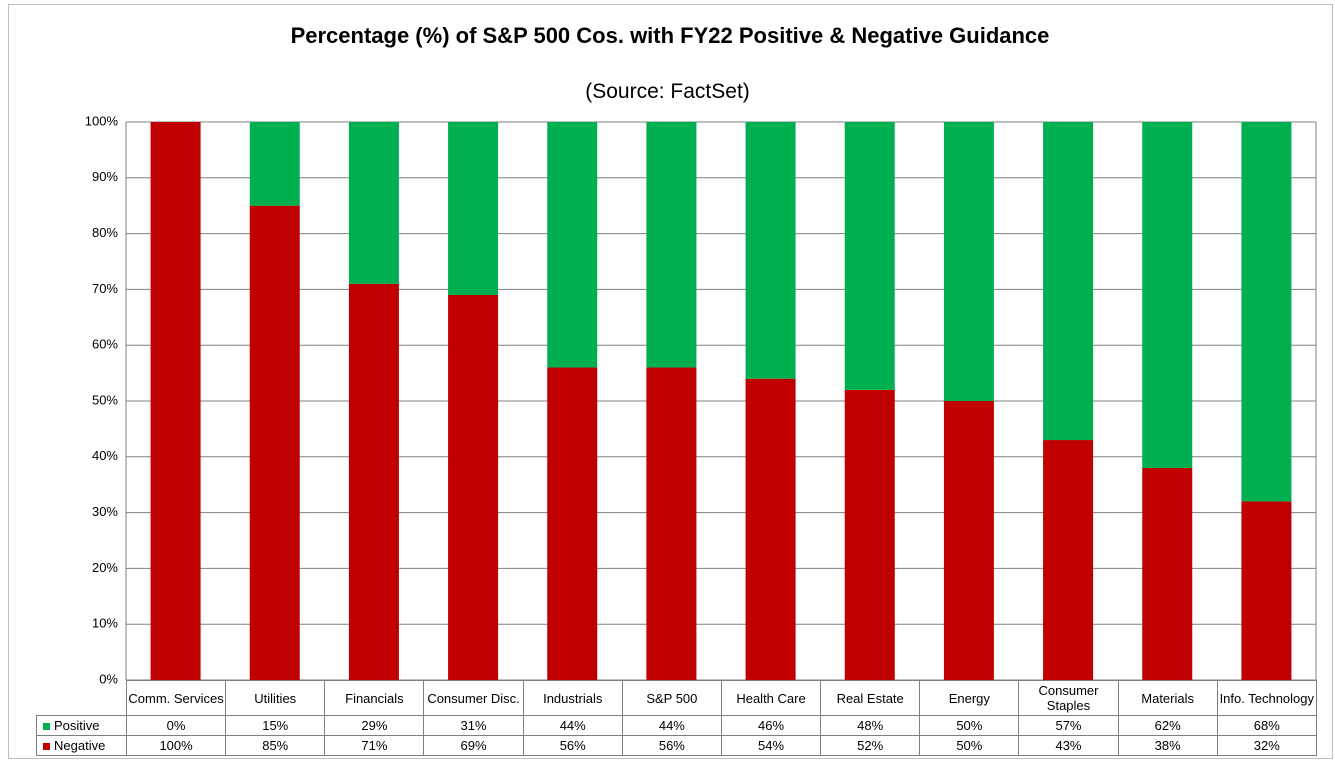 The width and height of the screenshot is (1335, 761). I want to click on data-label: 54%, so click(771, 745).